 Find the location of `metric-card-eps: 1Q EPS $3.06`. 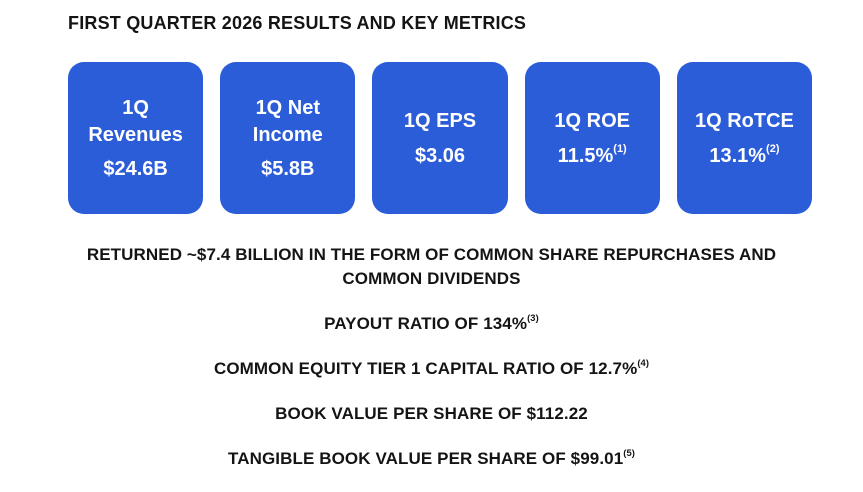

metric-card-eps: 1Q EPS $3.06 is located at coordinates (440, 138).